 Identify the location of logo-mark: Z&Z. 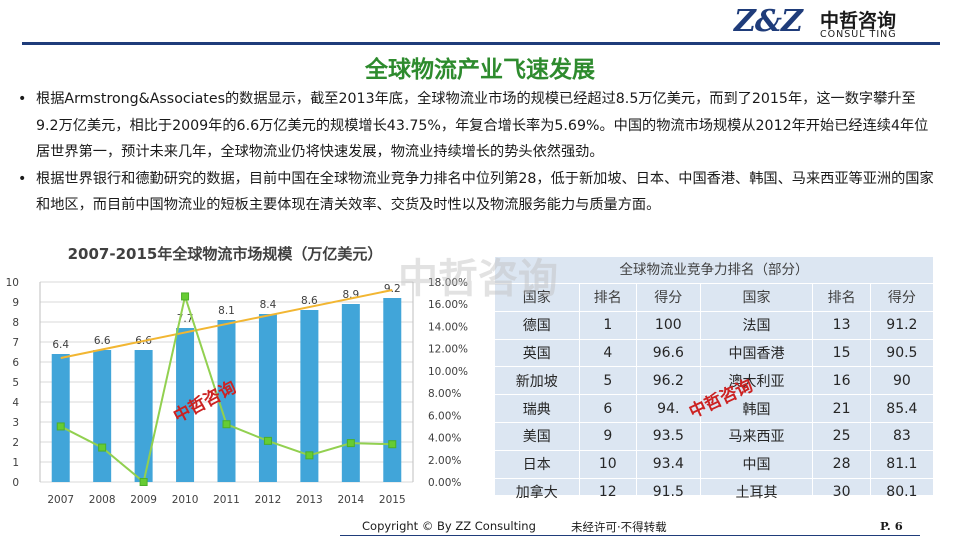
(768, 21).